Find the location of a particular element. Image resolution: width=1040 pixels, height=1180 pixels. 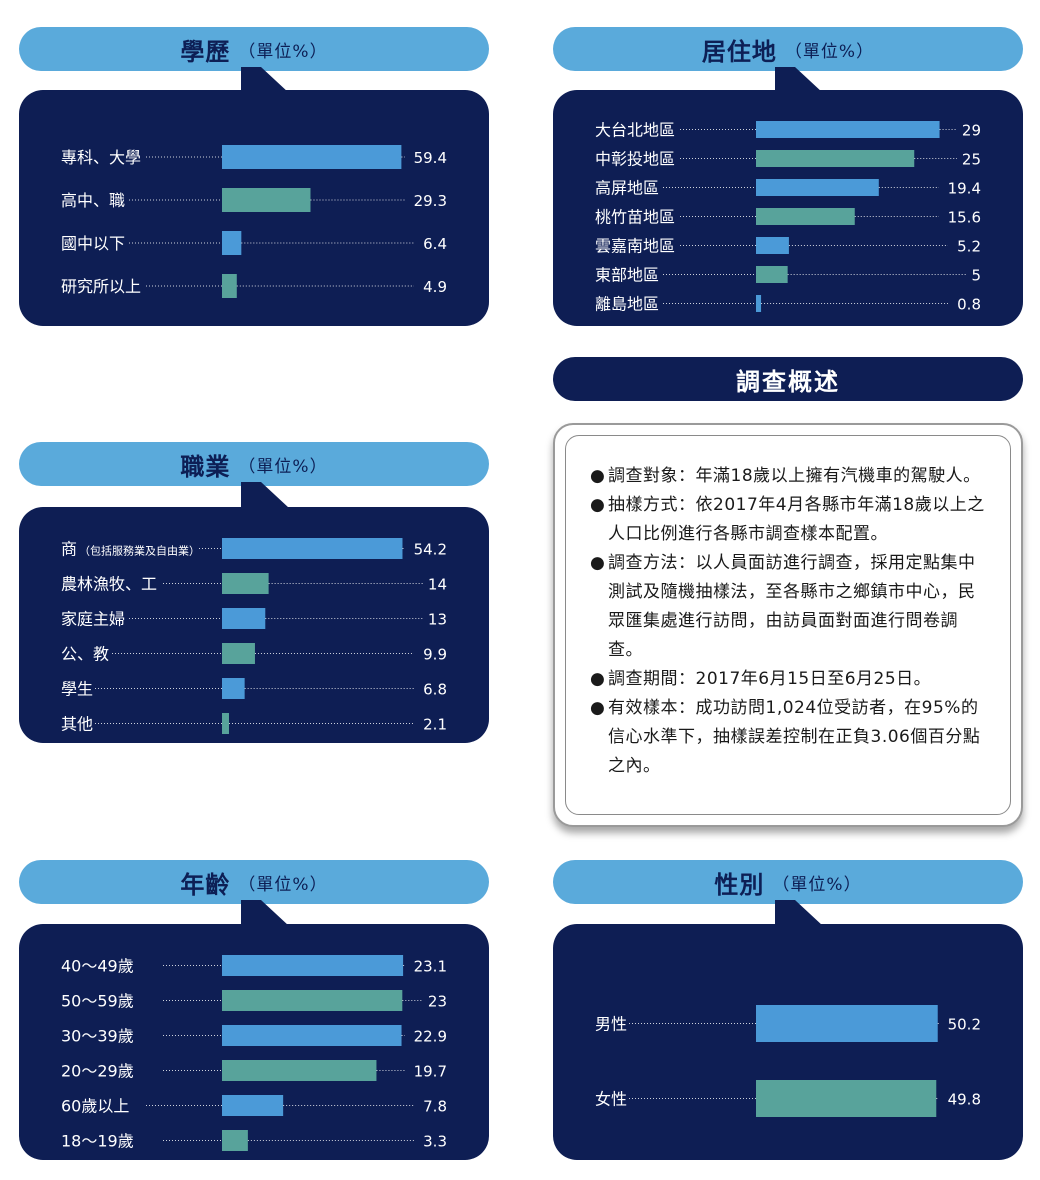

category-name: 50～59歲 is located at coordinates (97, 1001).